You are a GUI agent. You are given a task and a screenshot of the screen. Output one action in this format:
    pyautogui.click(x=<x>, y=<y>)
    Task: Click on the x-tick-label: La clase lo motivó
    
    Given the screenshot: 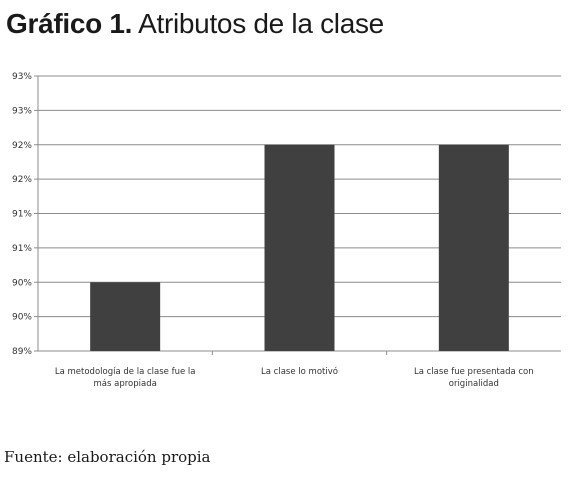 What is the action you would take?
    pyautogui.click(x=299, y=371)
    